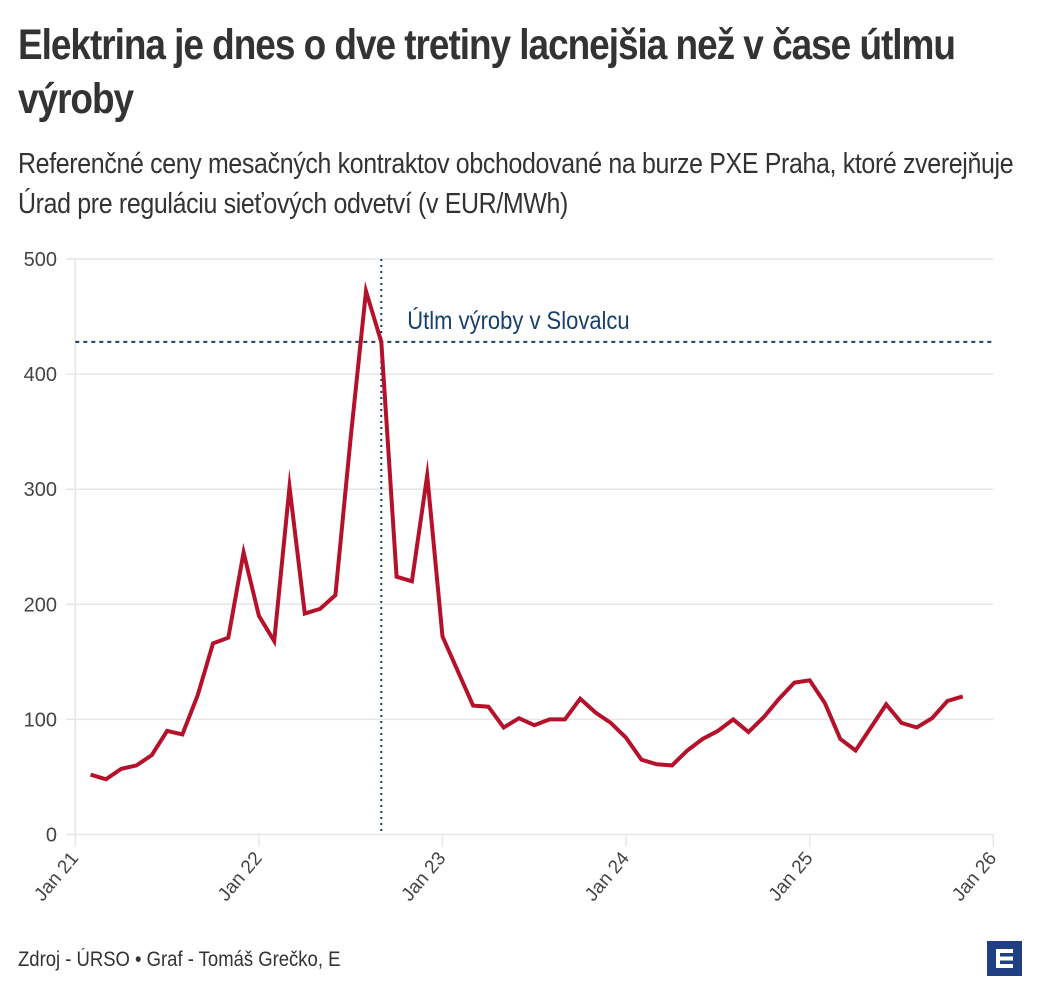 The height and width of the screenshot is (1000, 1040). What do you see at coordinates (515, 870) in the screenshot?
I see `x-axis: Jan 21 Jan 22 Jan 23 Jan 24 Jan 25 Jan 26` at bounding box center [515, 870].